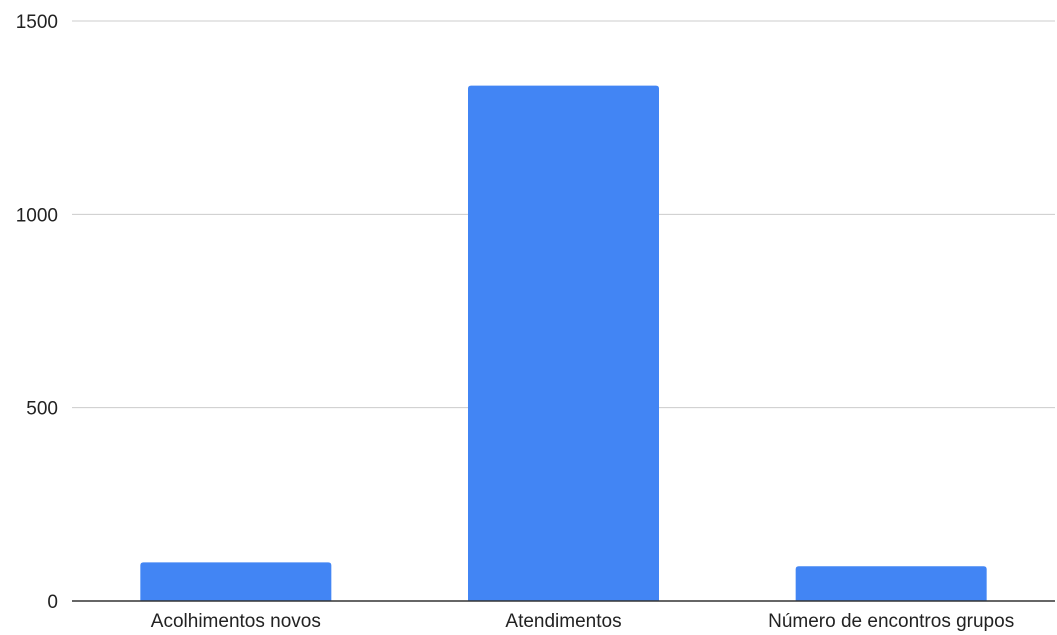 This screenshot has width=1057, height=635. Describe the element at coordinates (37, 22) in the screenshot. I see `y-tick-label: 1500` at that location.